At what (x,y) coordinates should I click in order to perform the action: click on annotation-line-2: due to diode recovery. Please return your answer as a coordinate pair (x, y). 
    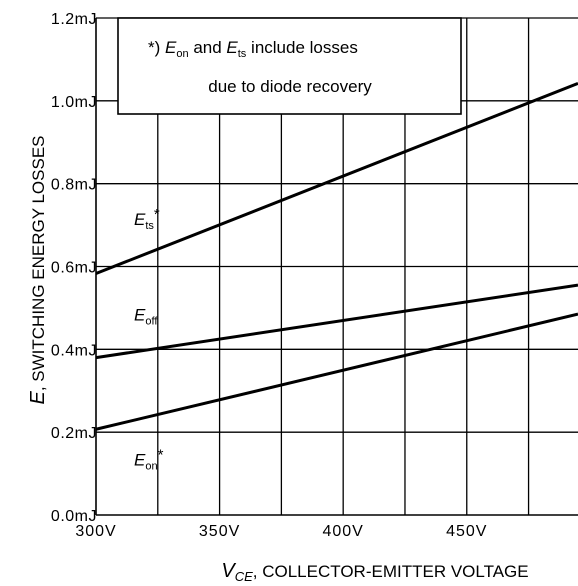
    Looking at the image, I should click on (290, 86).